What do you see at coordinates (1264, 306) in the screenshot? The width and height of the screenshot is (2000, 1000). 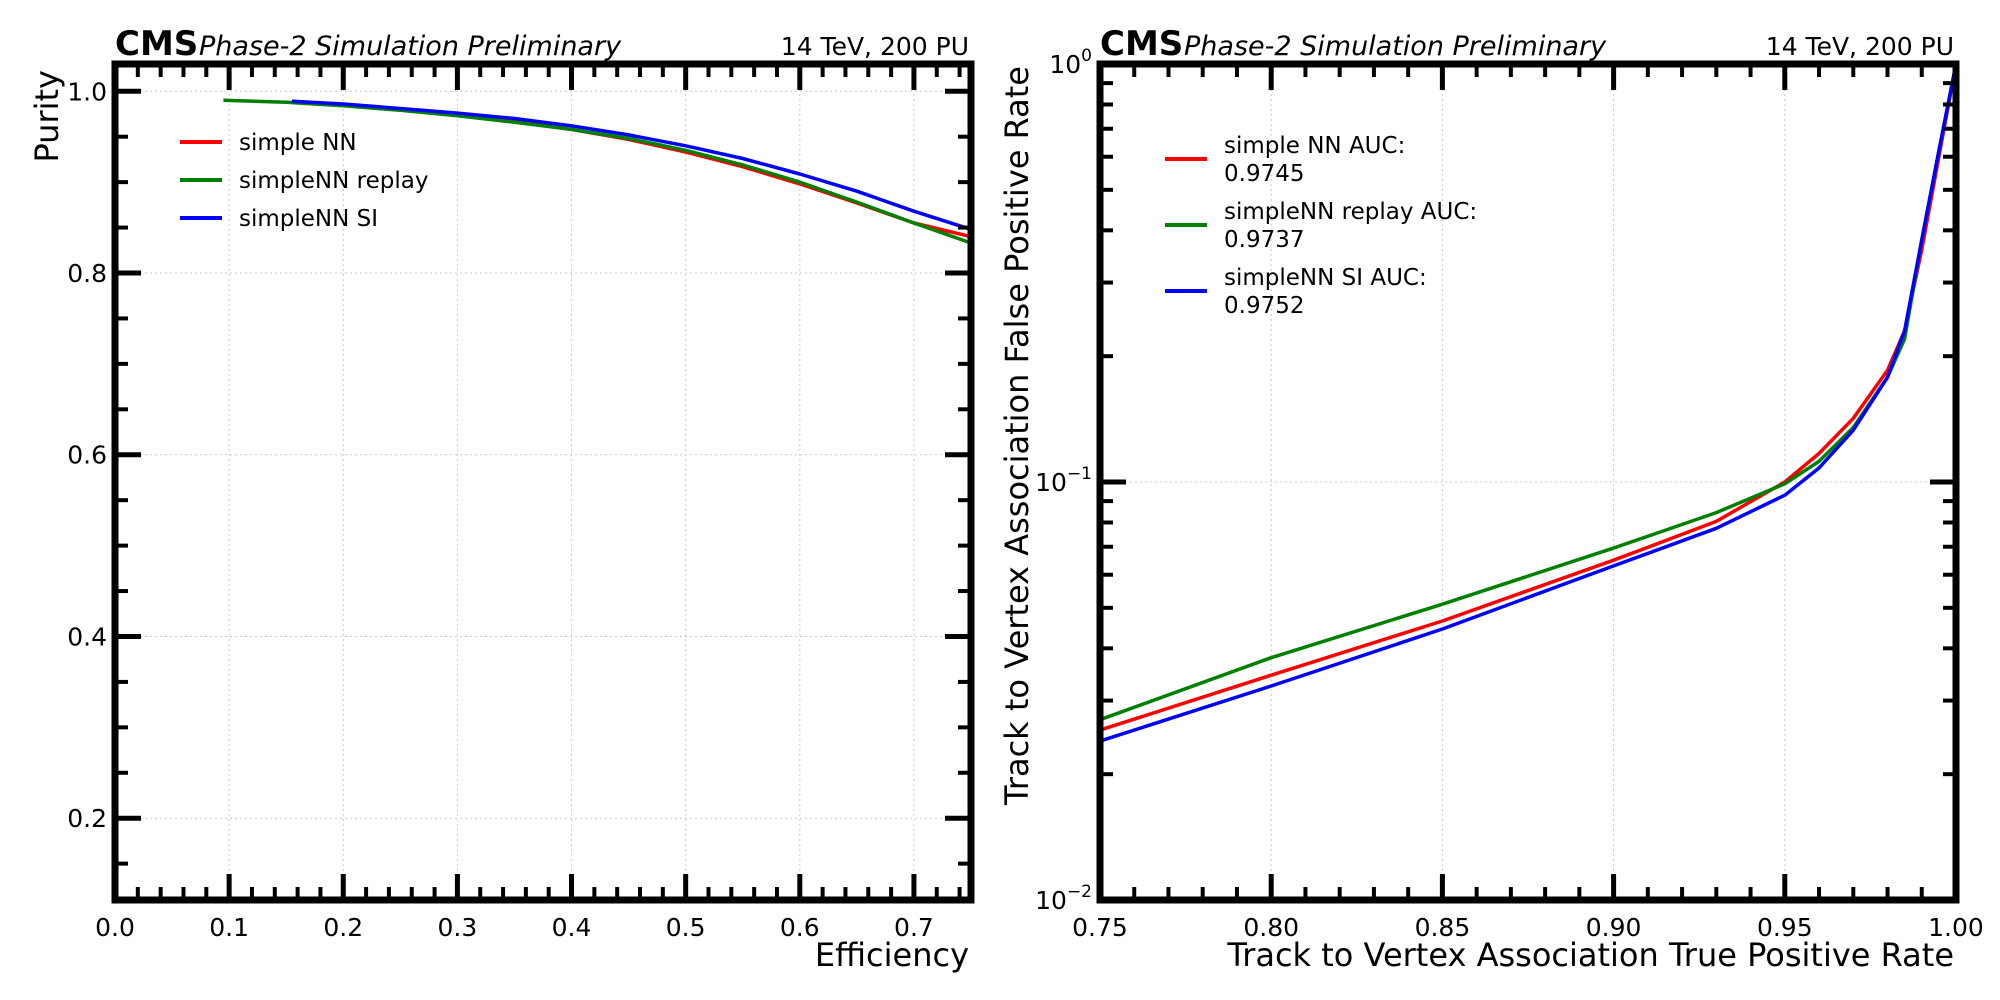 I see `legend-value: 0.9752` at bounding box center [1264, 306].